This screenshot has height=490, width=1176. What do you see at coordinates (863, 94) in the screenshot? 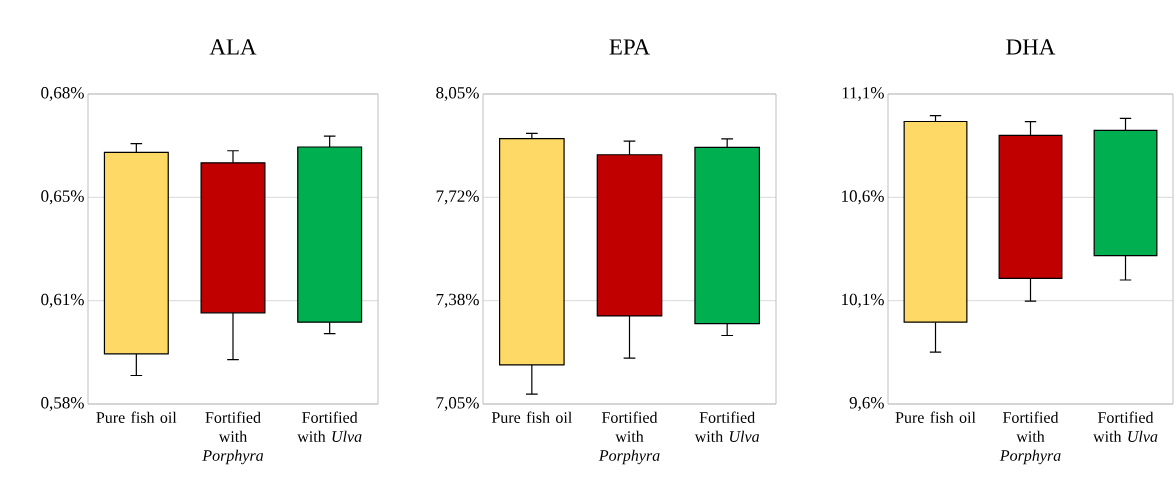
I see `y-tick-label: 11,1%` at bounding box center [863, 94].